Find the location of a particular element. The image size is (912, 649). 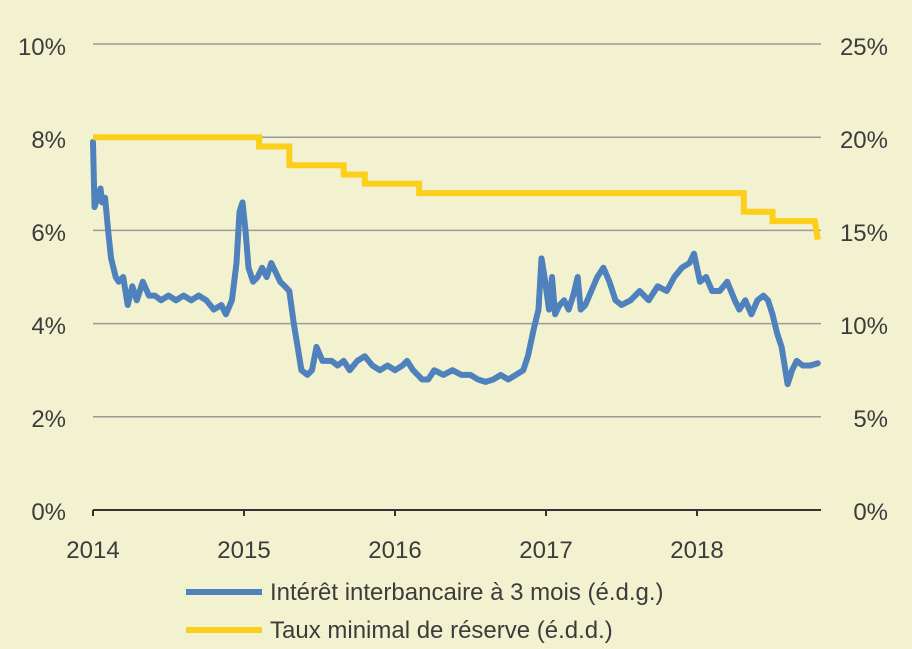

y-right-tick-label: 20% is located at coordinates (864, 140).